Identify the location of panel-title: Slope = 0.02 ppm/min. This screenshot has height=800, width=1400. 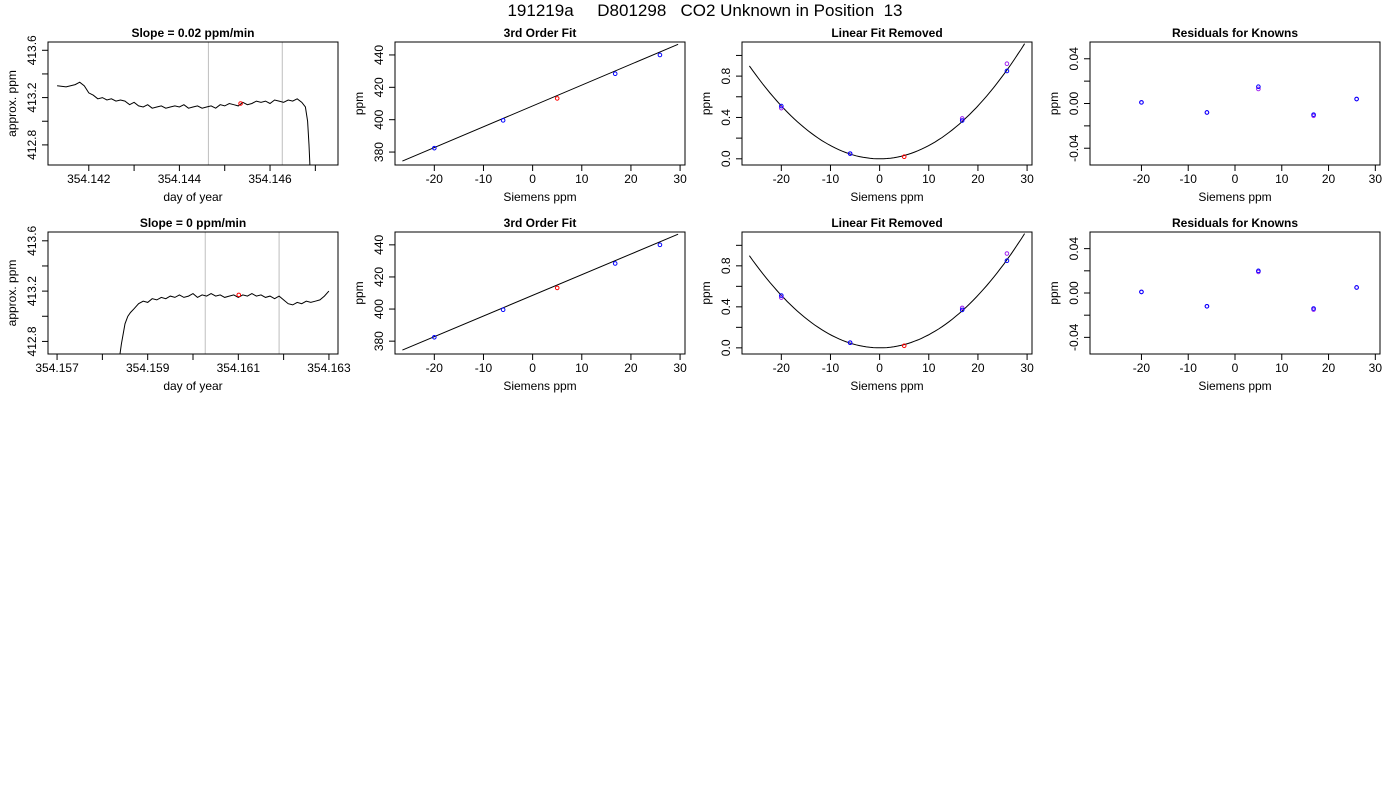
(192, 33).